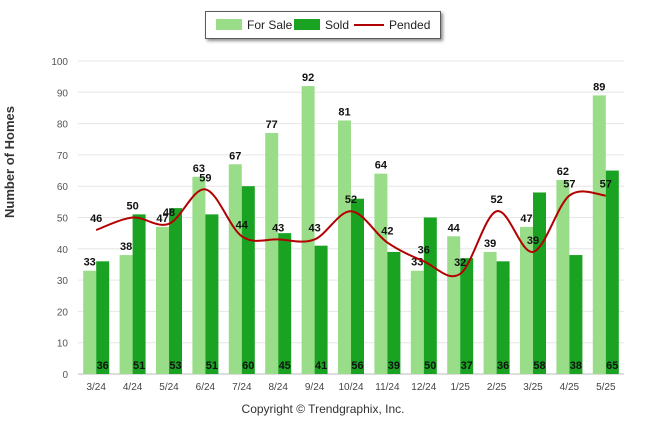  What do you see at coordinates (321, 366) in the screenshot?
I see `data-label-sold: 41` at bounding box center [321, 366].